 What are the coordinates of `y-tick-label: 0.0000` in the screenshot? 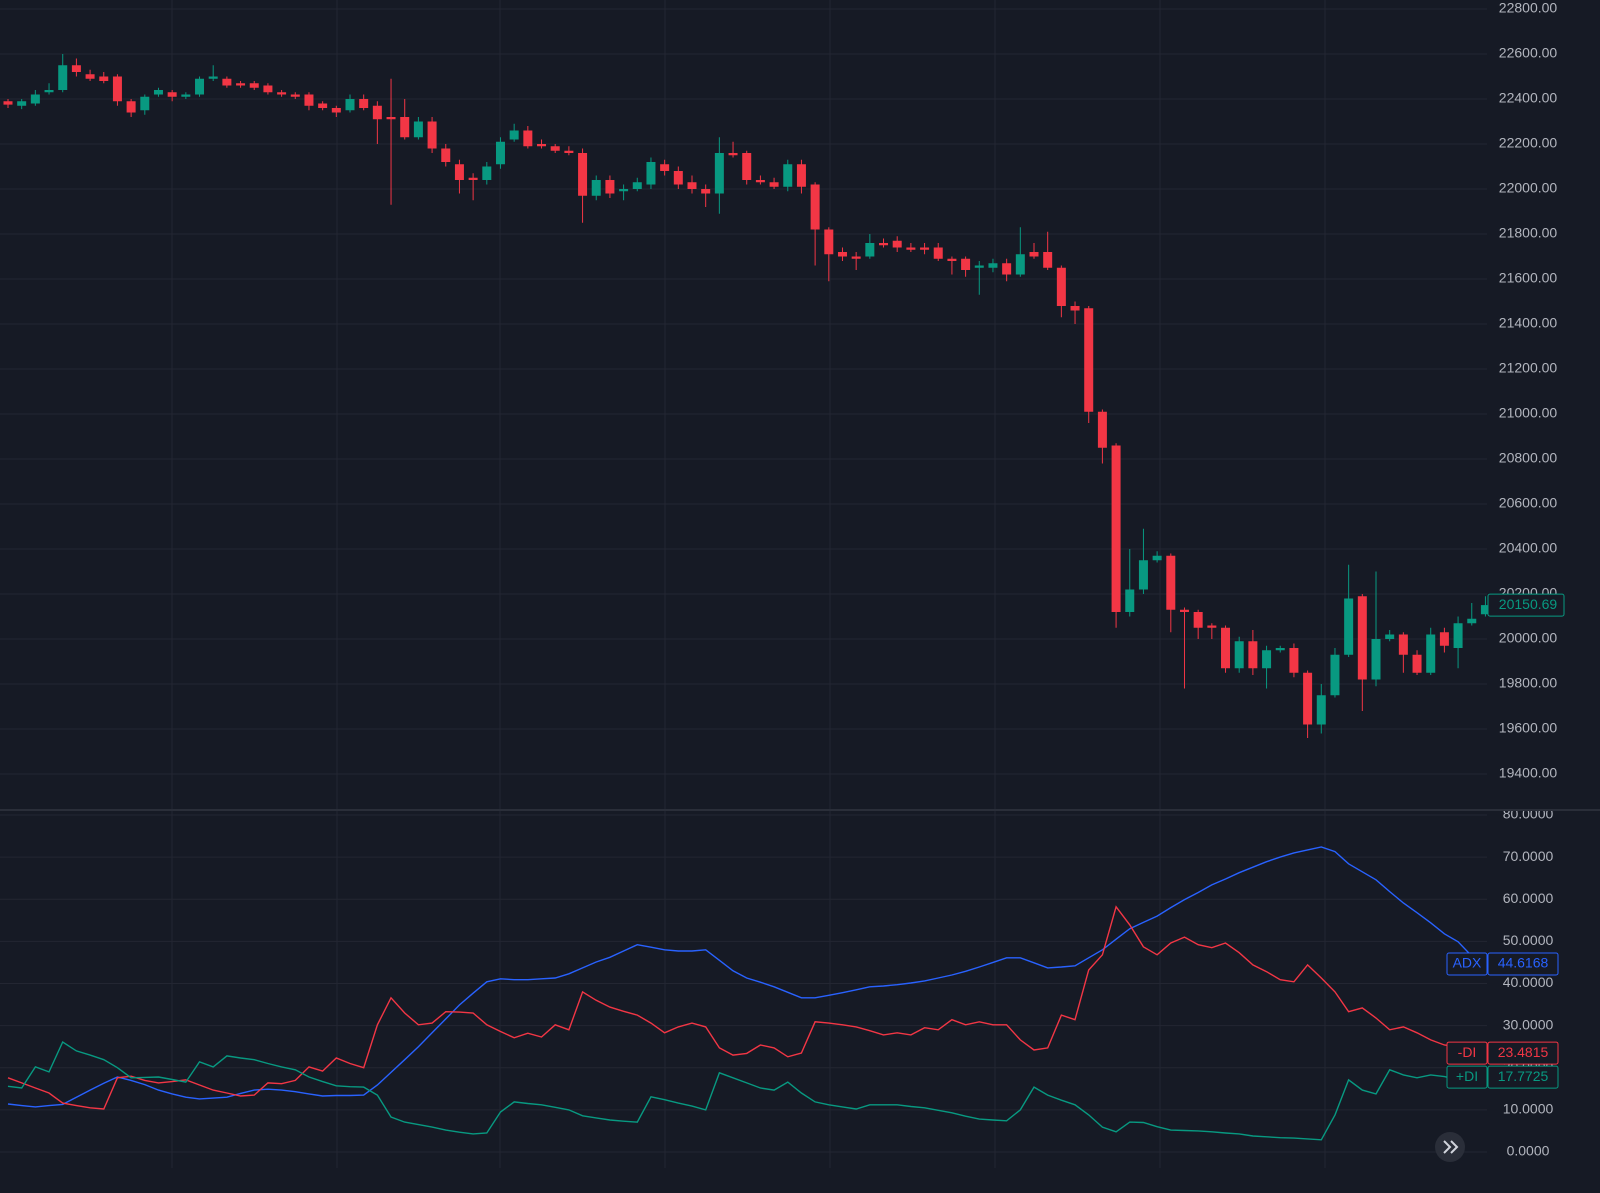 It's located at (1528, 1151).